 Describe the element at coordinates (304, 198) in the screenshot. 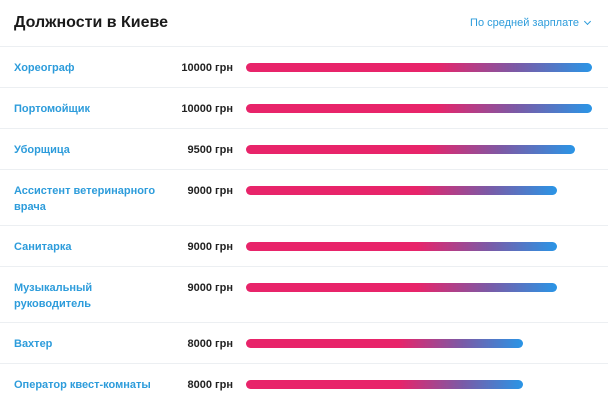

I see `list-item: Ассистент ветеринарного врача 9000 грн` at that location.